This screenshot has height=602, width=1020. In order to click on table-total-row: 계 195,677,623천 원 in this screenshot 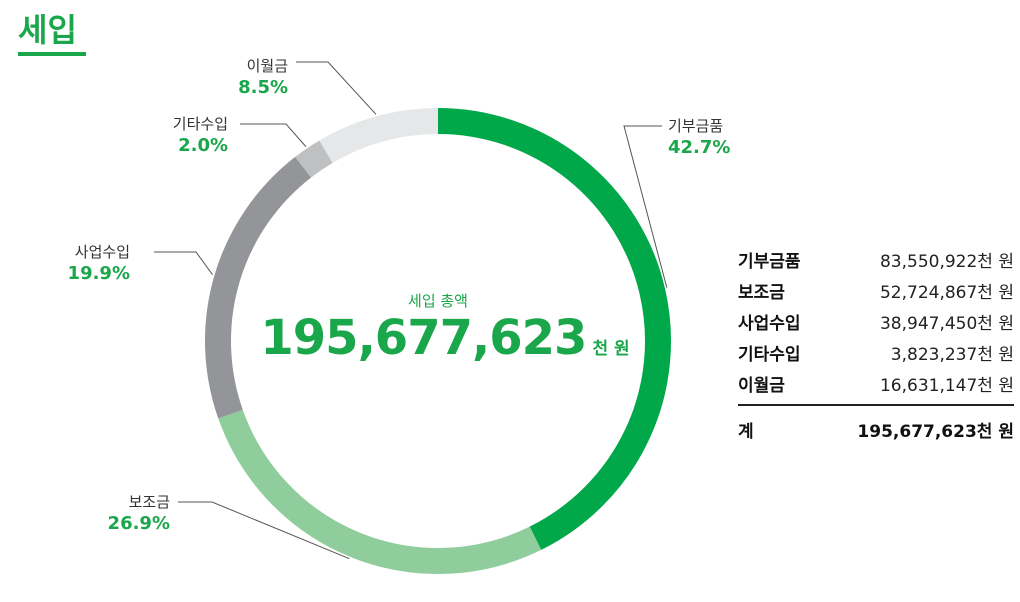, I will do `click(876, 429)`.